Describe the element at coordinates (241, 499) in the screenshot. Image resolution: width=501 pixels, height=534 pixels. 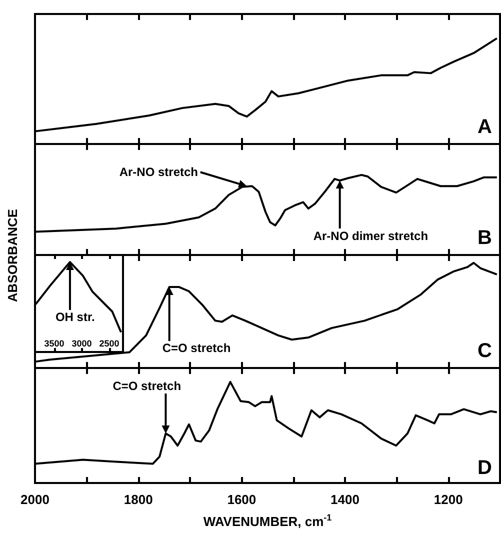
I see `x-tick-label: 1600` at that location.